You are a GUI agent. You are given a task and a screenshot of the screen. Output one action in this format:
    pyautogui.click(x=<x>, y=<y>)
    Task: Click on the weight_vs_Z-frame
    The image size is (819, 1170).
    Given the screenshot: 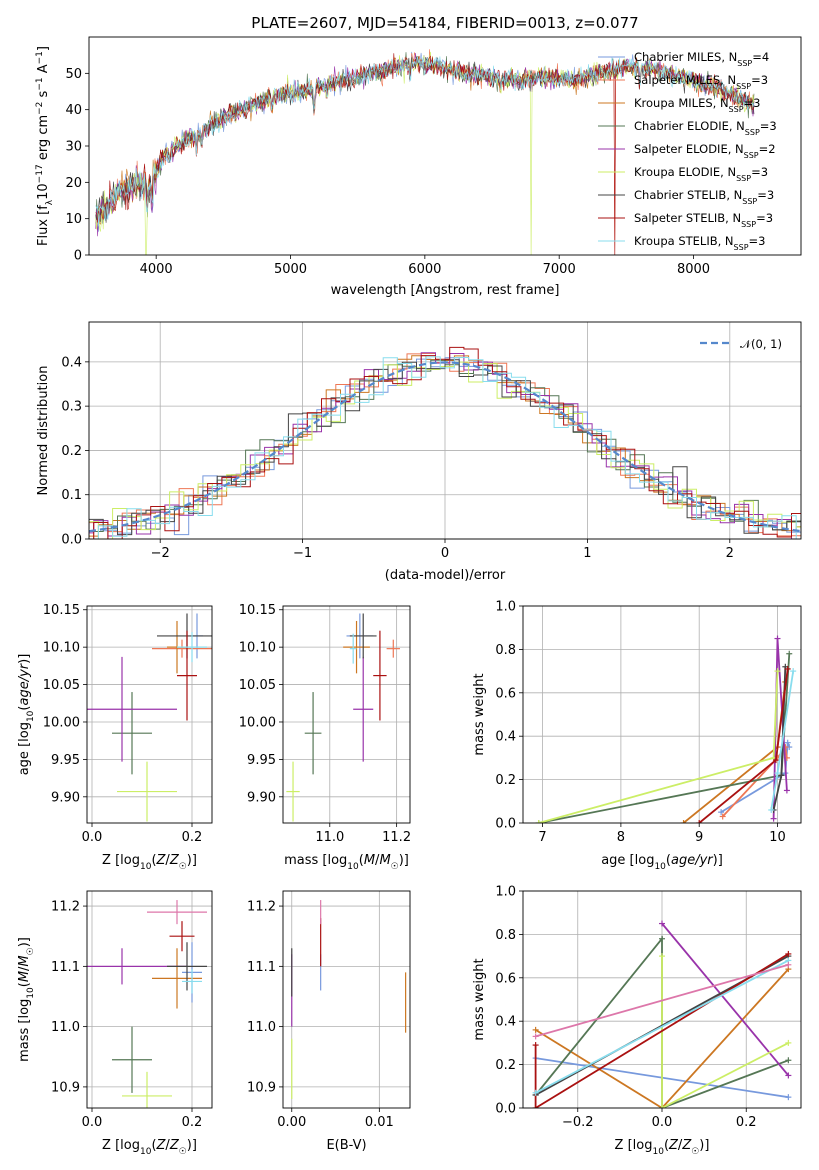 What is the action you would take?
    pyautogui.click(x=662, y=999)
    